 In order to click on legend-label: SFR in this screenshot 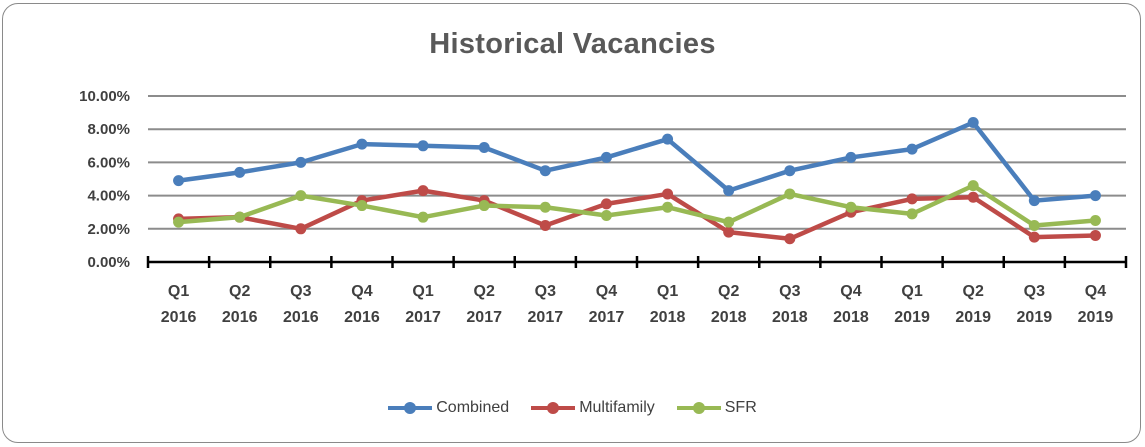, I will do `click(740, 407)`.